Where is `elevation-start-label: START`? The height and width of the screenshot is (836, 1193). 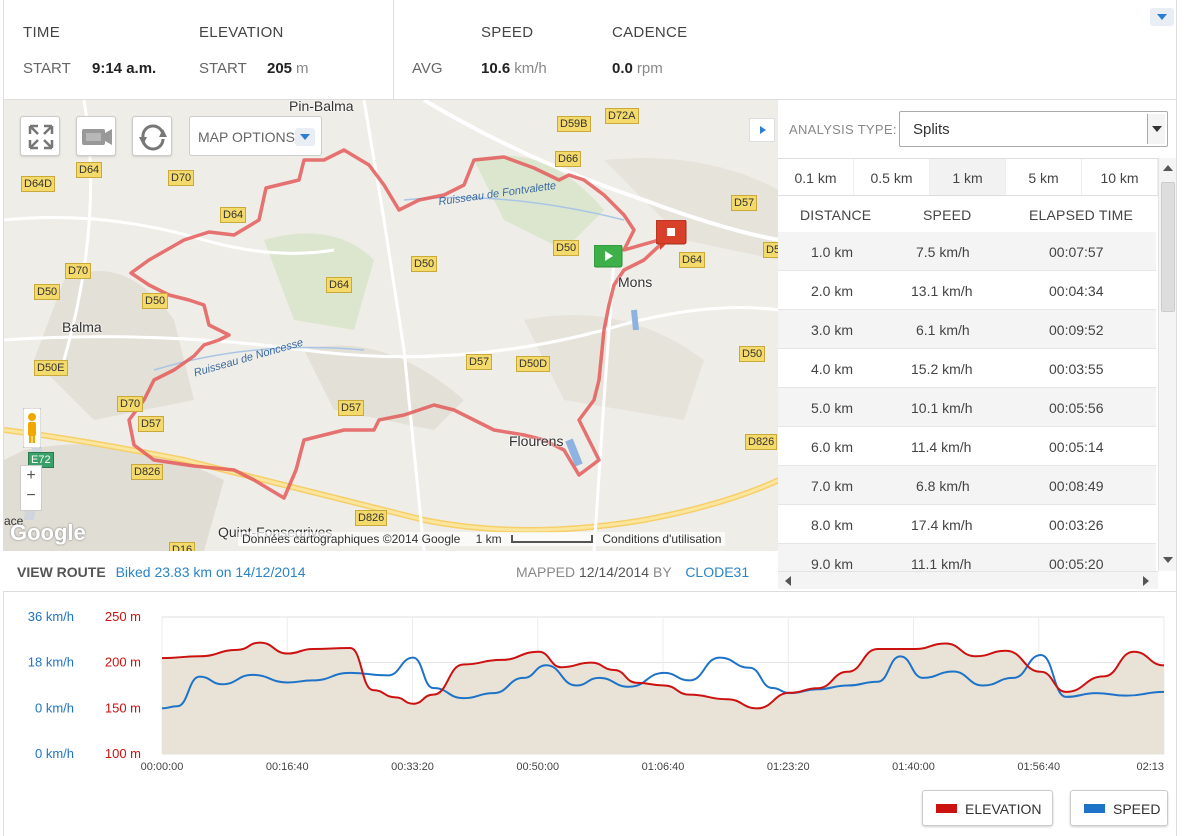
elevation-start-label: START is located at coordinates (223, 68).